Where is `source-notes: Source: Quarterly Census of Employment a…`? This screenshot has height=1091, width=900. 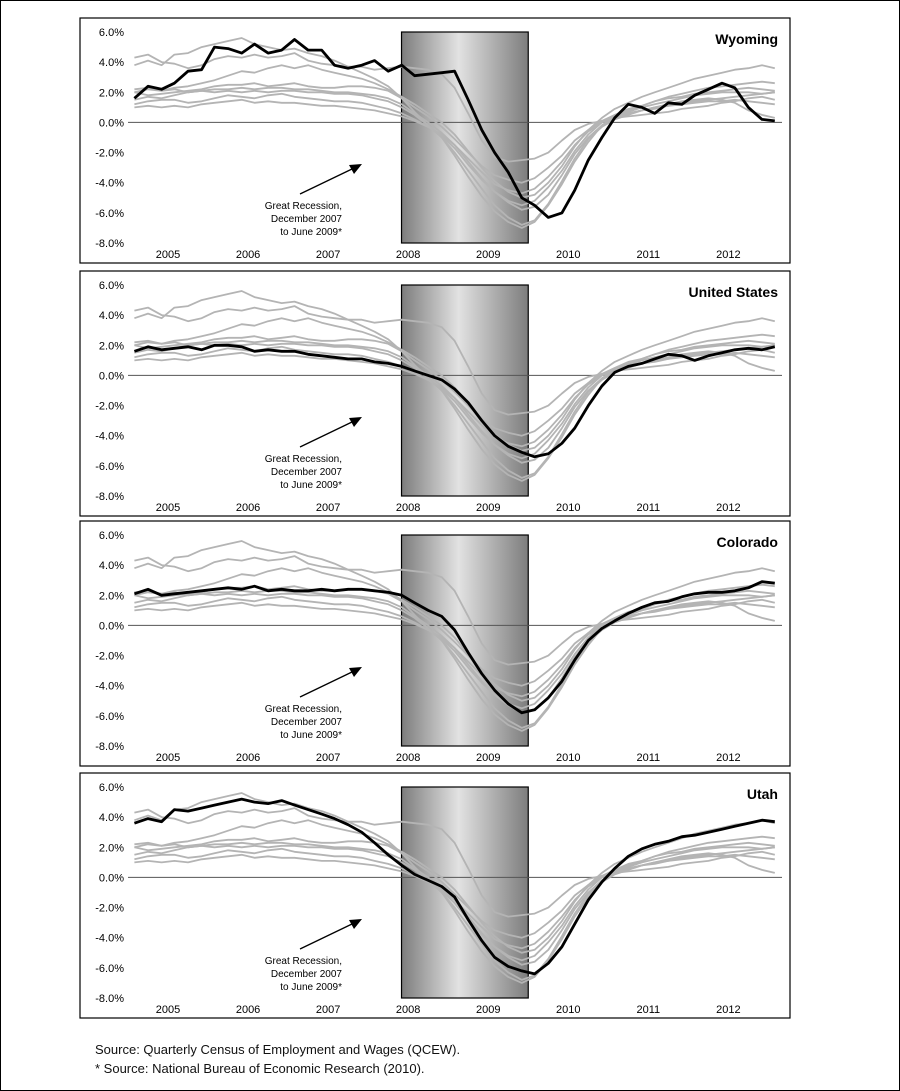 source-notes: Source: Quarterly Census of Employment a… is located at coordinates (277, 1059).